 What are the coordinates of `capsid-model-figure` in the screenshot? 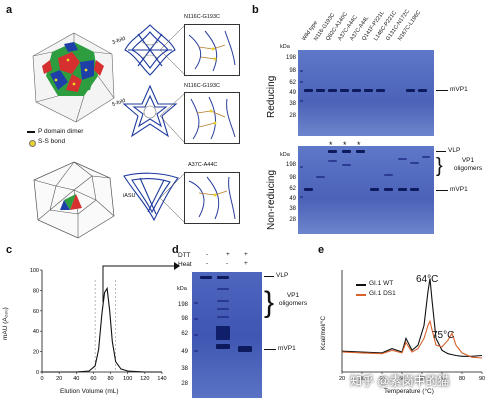 It's located at (73, 77).